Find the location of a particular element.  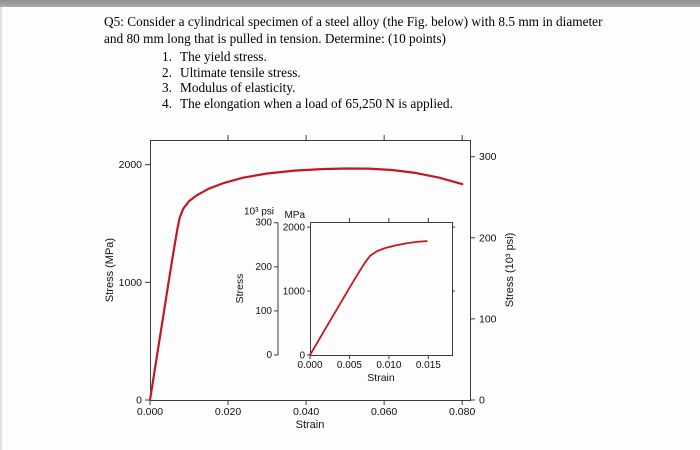

svg-text: 0.005 is located at coordinates (349, 365).